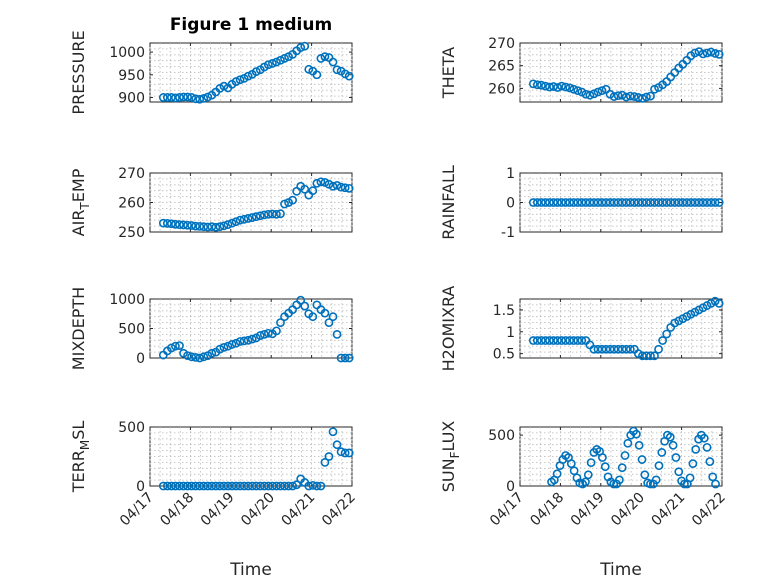  What do you see at coordinates (131, 76) in the screenshot?
I see `y-tick-label: 950` at bounding box center [131, 76].